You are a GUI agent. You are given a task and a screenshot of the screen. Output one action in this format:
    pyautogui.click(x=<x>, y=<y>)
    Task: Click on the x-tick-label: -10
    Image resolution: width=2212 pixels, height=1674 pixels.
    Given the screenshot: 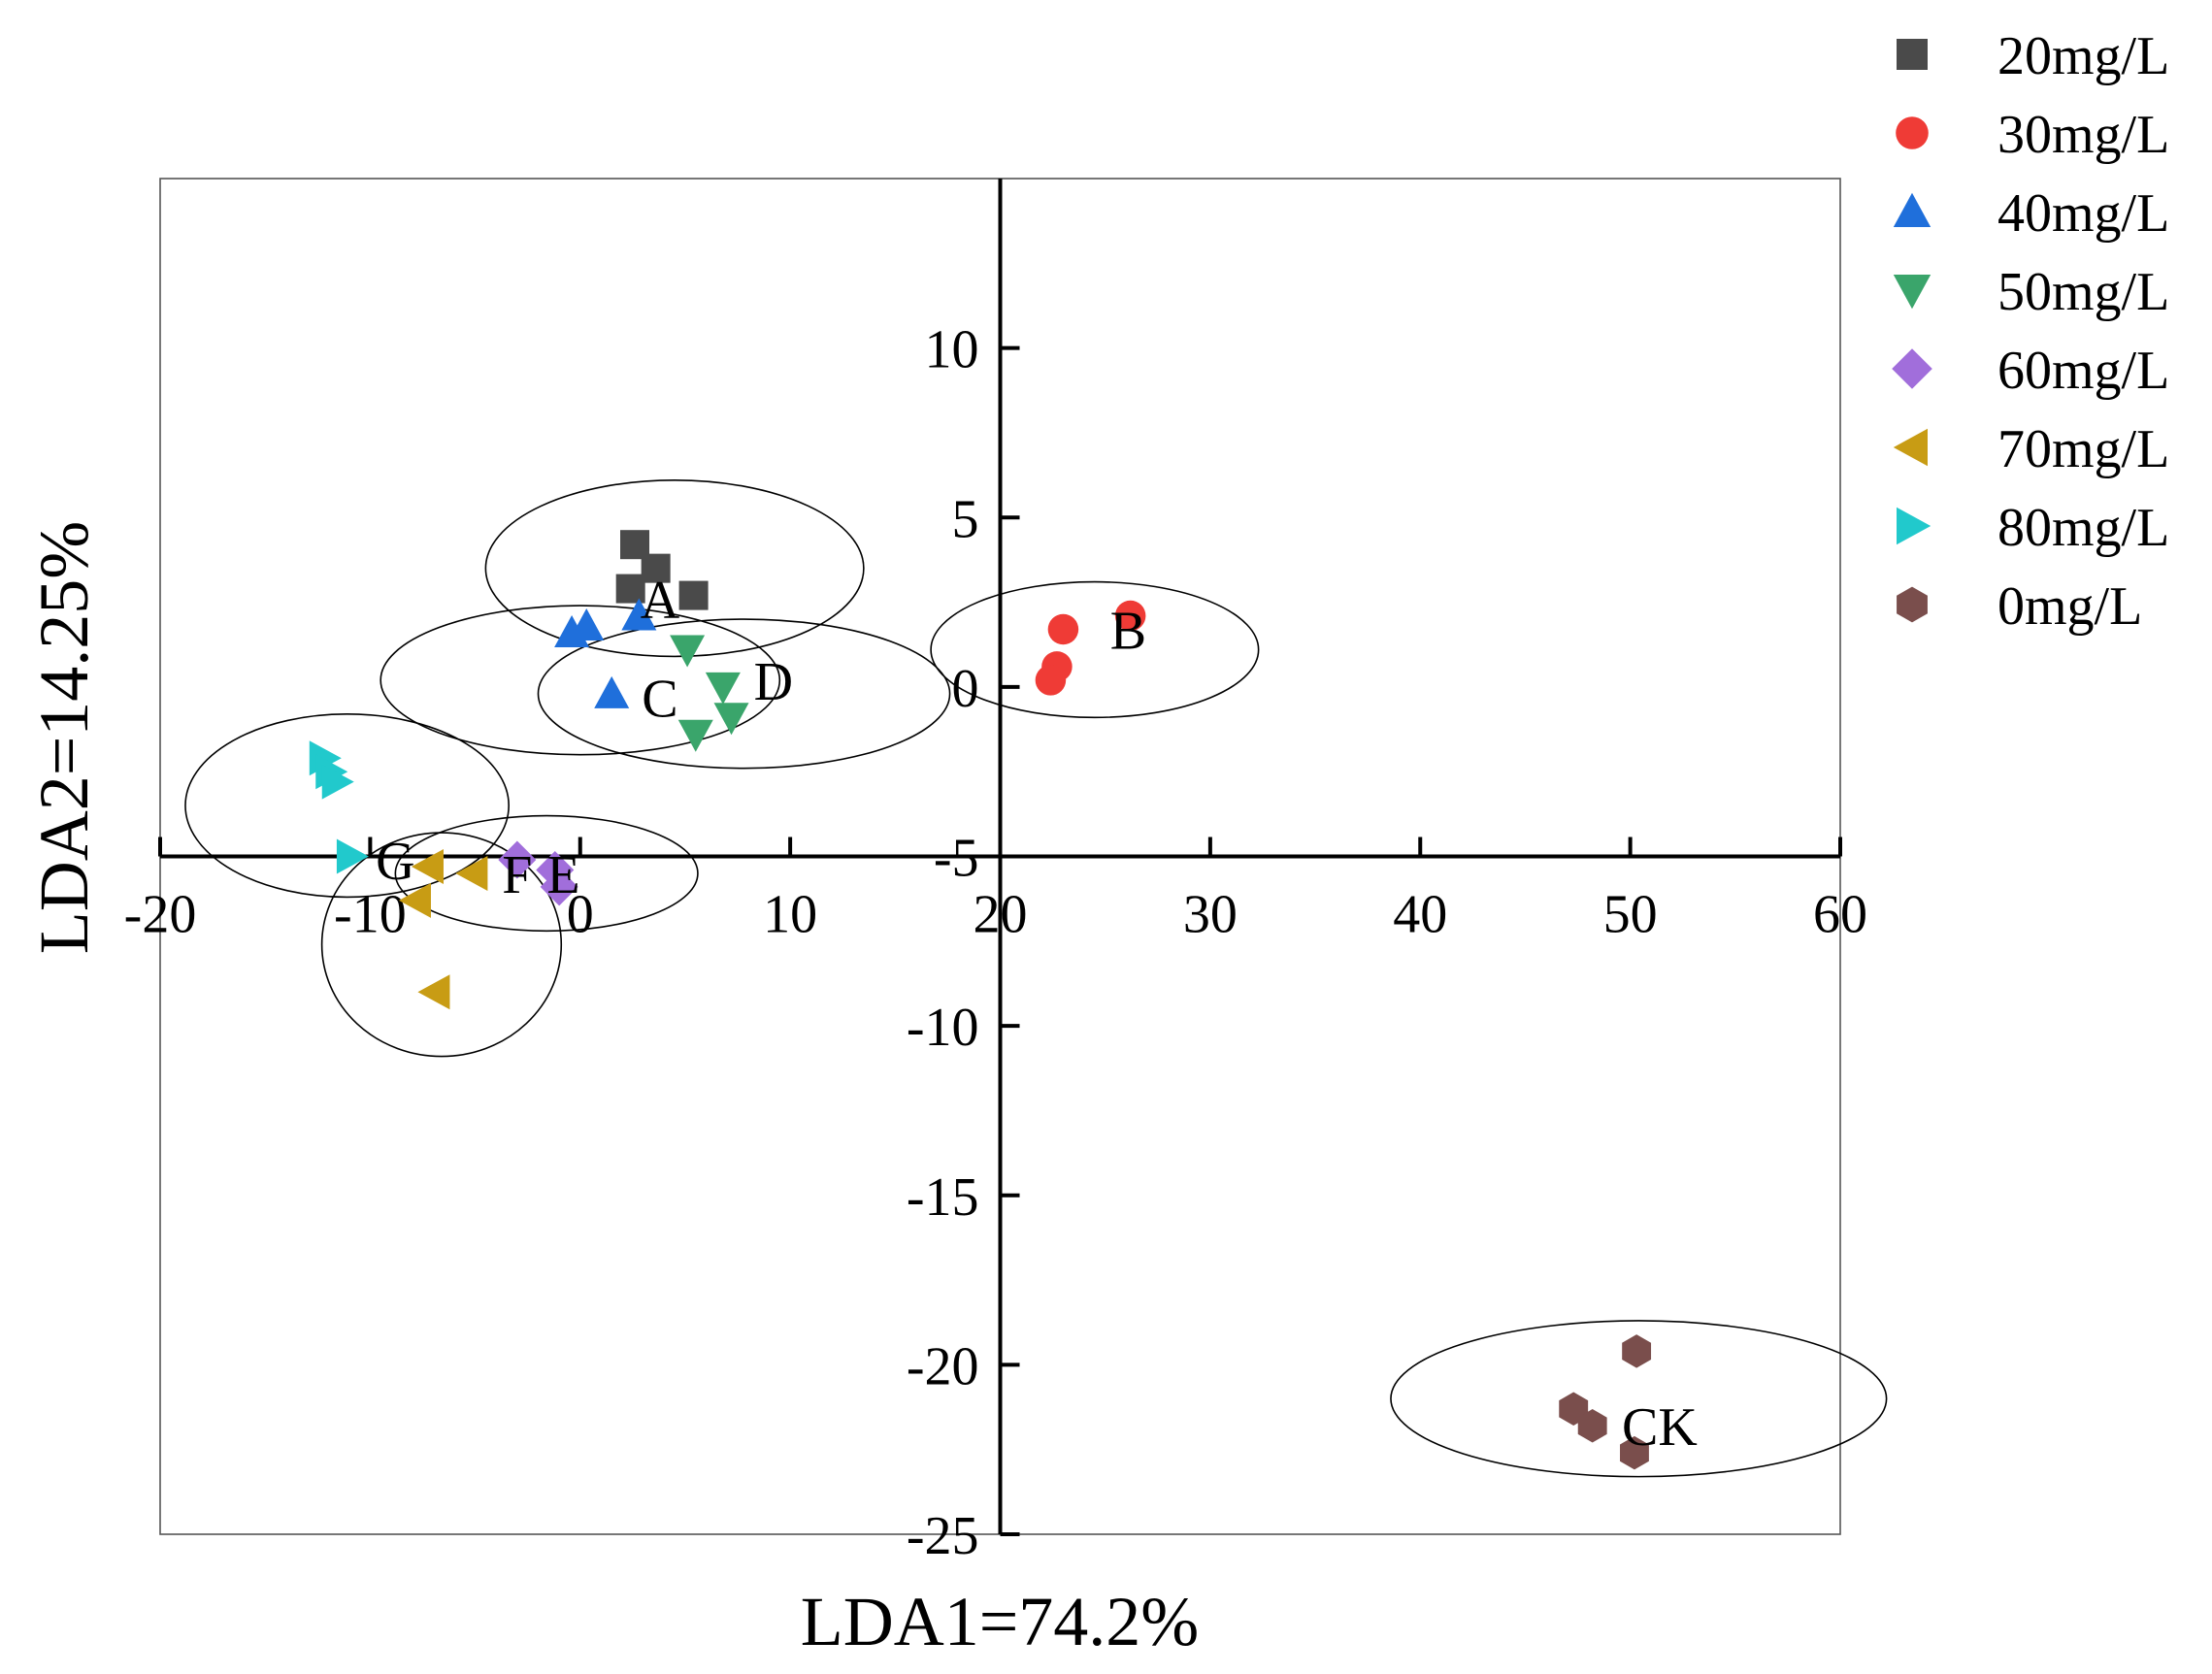 What is the action you would take?
    pyautogui.click(x=370, y=915)
    